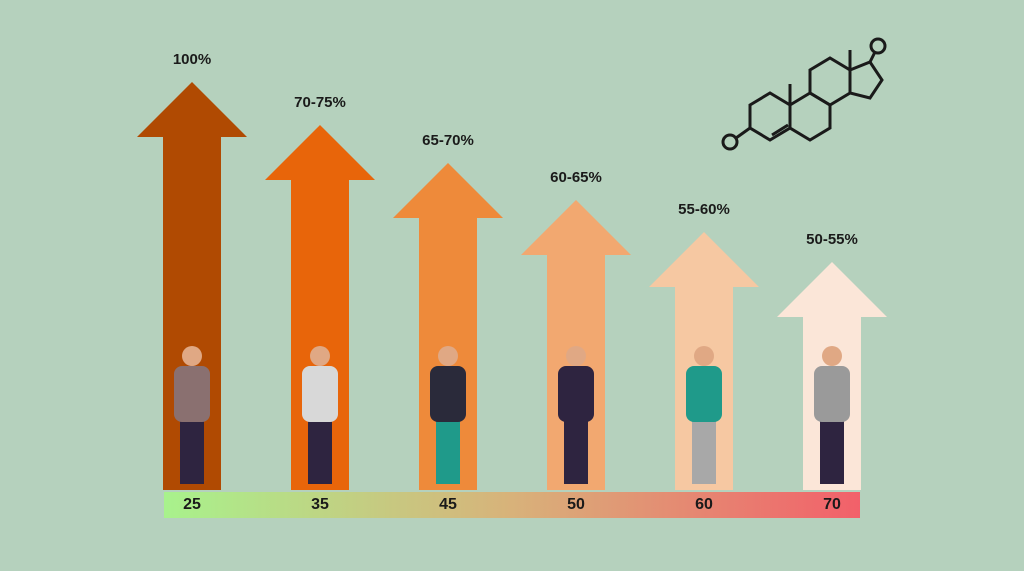 This screenshot has width=1024, height=571. Describe the element at coordinates (576, 504) in the screenshot. I see `age-label: 50` at that location.